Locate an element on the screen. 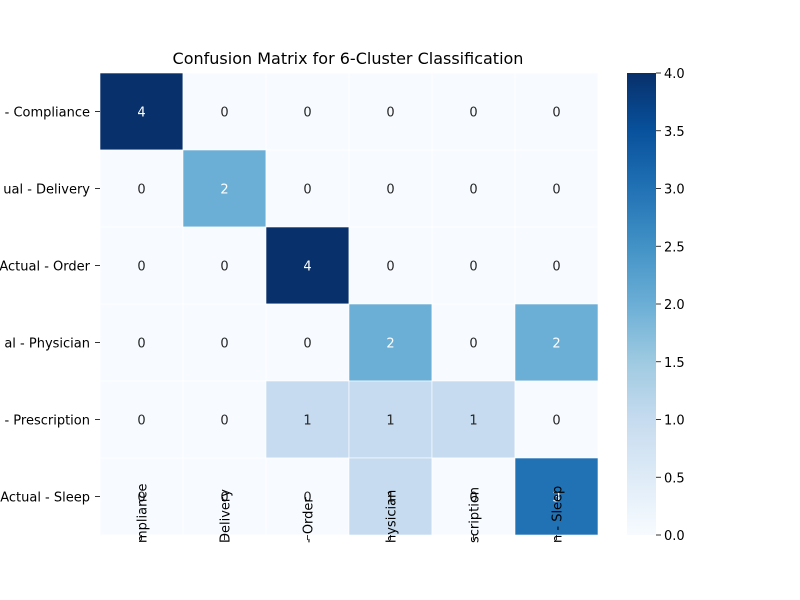 The height and width of the screenshot is (600, 800). x-tick-label: hysician is located at coordinates (392, 516).